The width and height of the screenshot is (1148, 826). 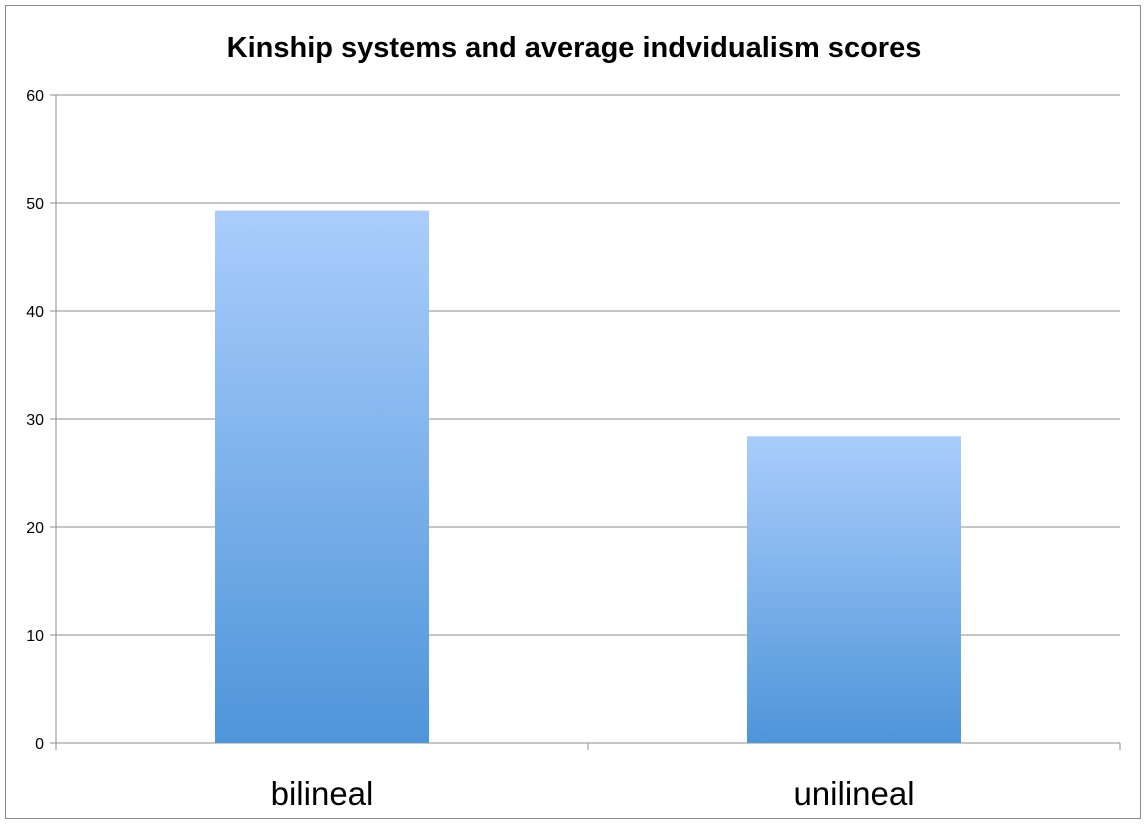 What do you see at coordinates (35, 312) in the screenshot?
I see `y-tick-label: 40` at bounding box center [35, 312].